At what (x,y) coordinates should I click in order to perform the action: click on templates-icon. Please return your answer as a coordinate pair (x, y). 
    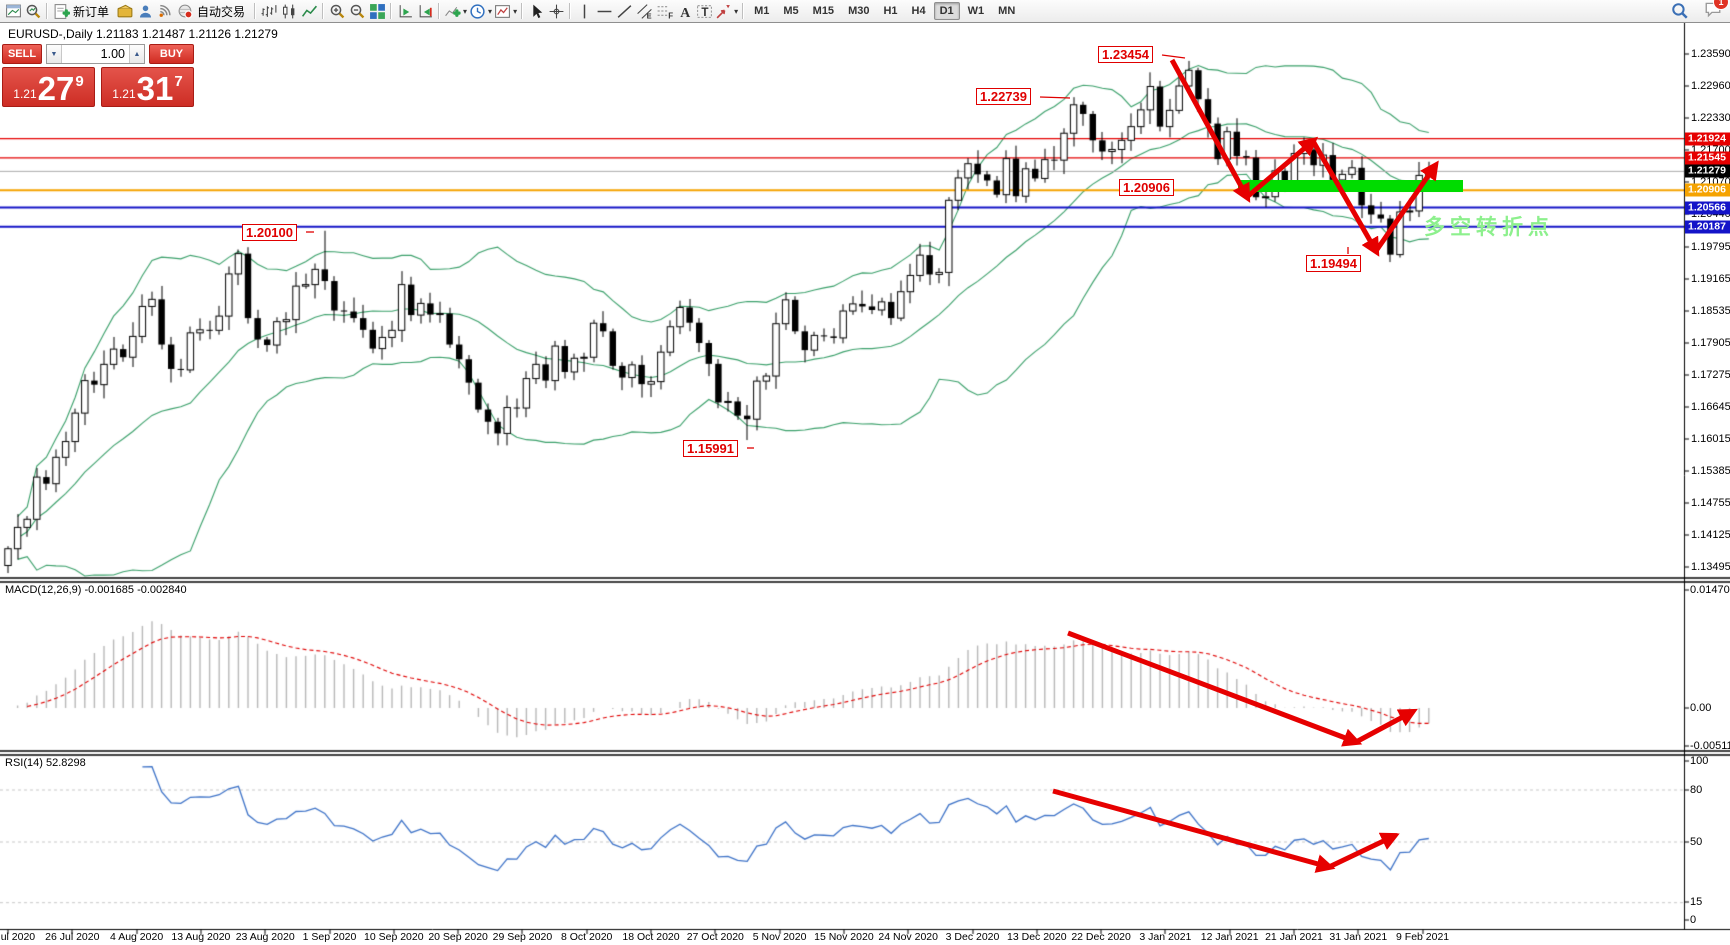
    Looking at the image, I should click on (505, 11).